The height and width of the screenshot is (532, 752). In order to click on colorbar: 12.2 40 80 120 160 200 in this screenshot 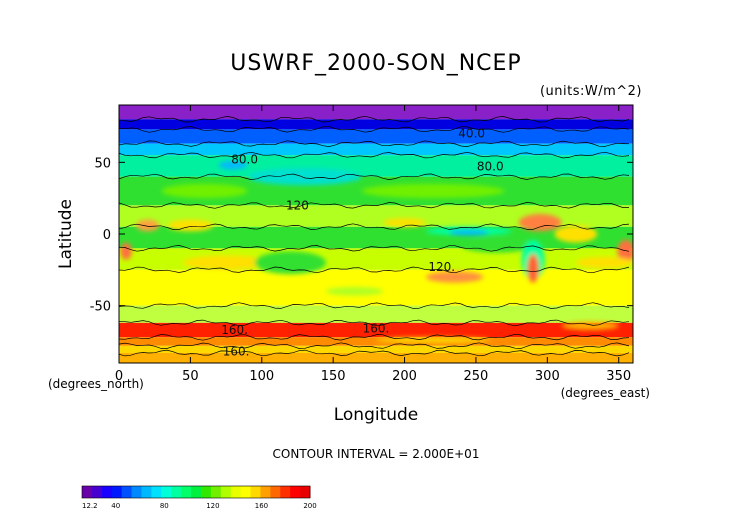, I will do `click(199, 497)`.